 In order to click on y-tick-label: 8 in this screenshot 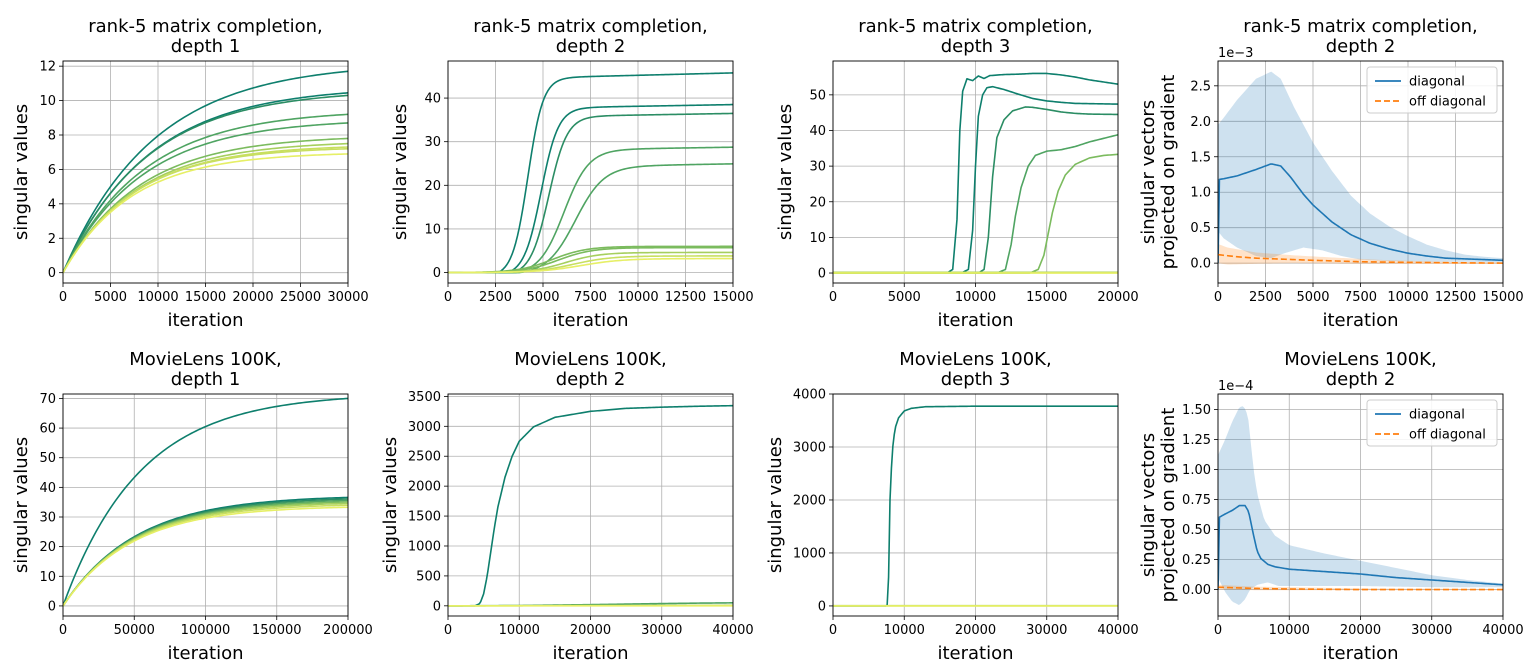, I will do `click(52, 136)`.